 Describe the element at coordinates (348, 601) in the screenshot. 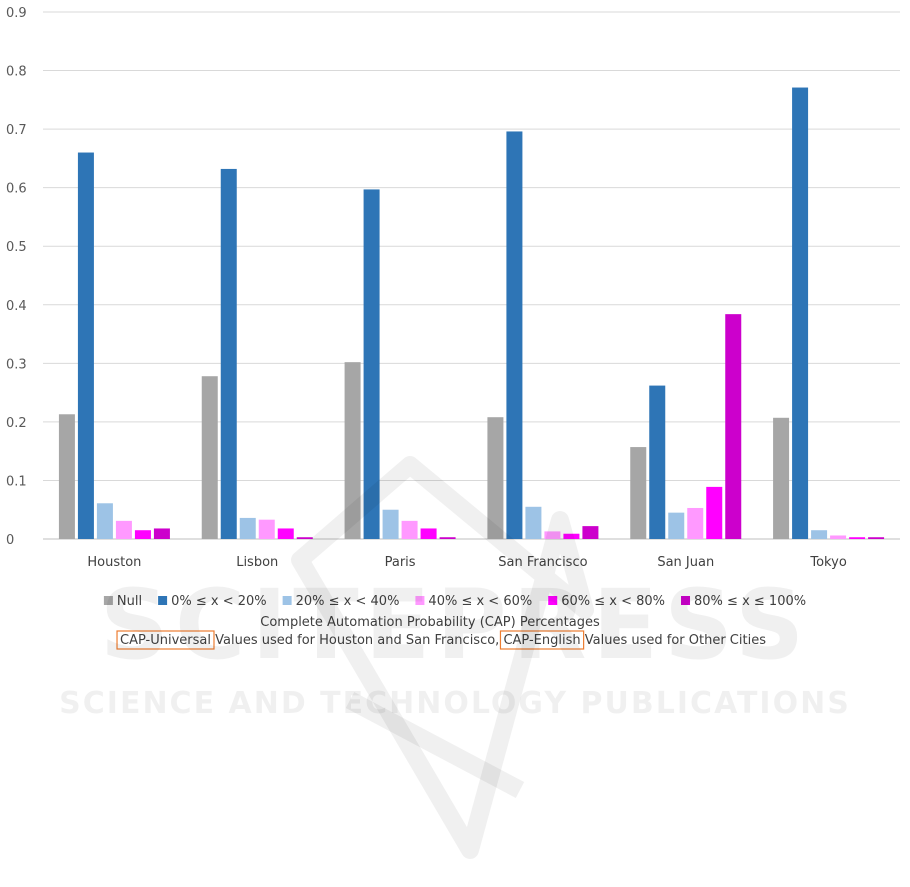

I see `legend-label: 20% ≤ x < 40%` at that location.